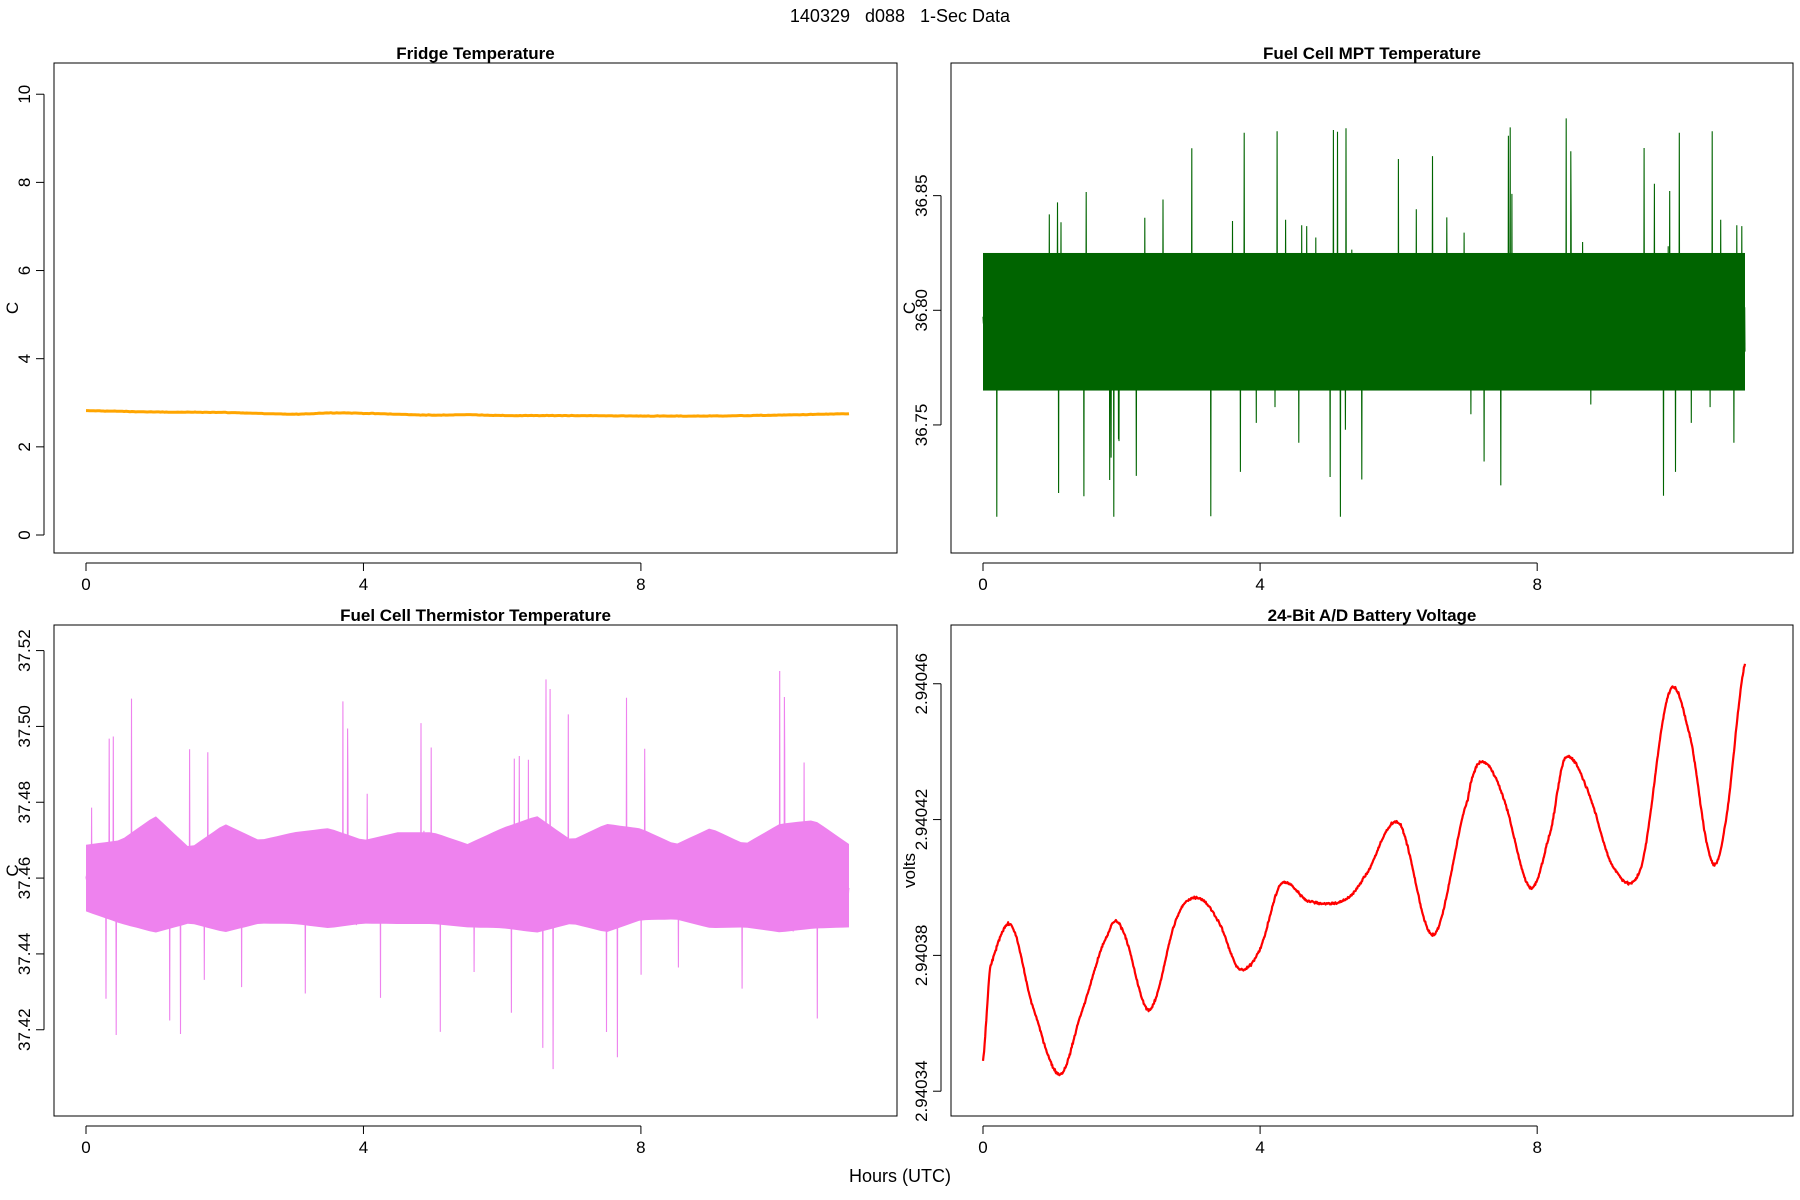 The height and width of the screenshot is (1200, 1800). Describe the element at coordinates (24, 1029) in the screenshot. I see `y-tick-label: 37.42` at that location.